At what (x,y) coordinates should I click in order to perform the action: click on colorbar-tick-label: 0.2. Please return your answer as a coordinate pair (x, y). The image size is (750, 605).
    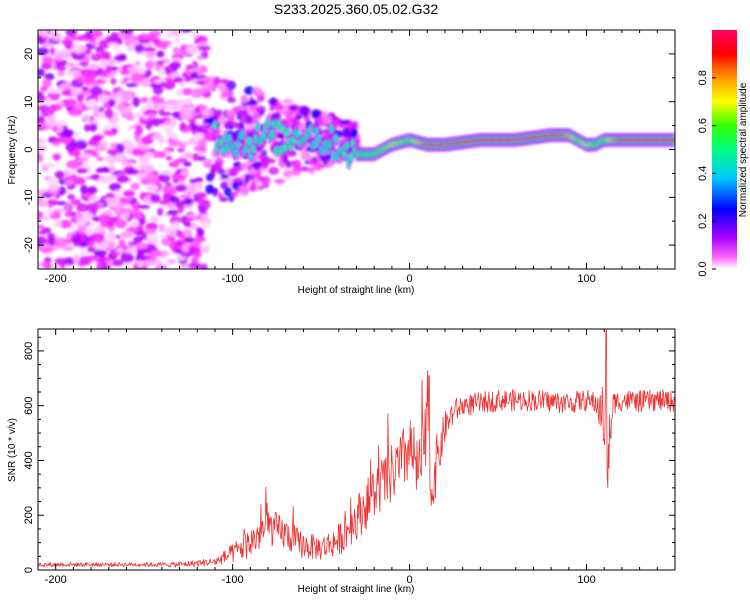
    Looking at the image, I should click on (703, 221).